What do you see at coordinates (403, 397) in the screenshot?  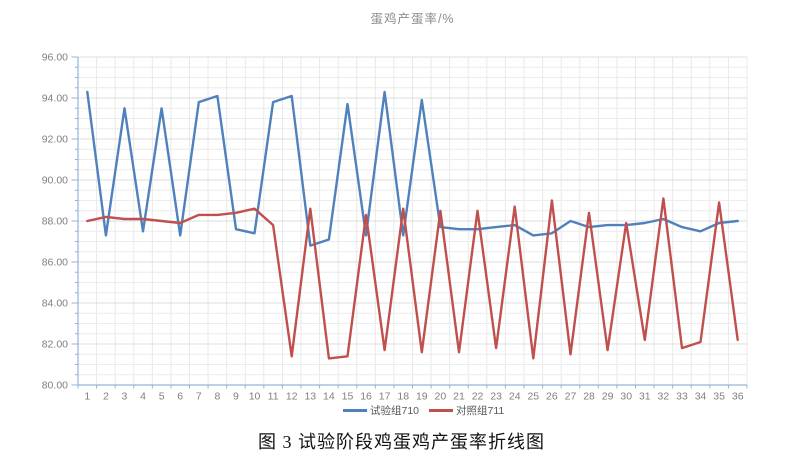 I see `x-axis-tick-label: 18` at bounding box center [403, 397].